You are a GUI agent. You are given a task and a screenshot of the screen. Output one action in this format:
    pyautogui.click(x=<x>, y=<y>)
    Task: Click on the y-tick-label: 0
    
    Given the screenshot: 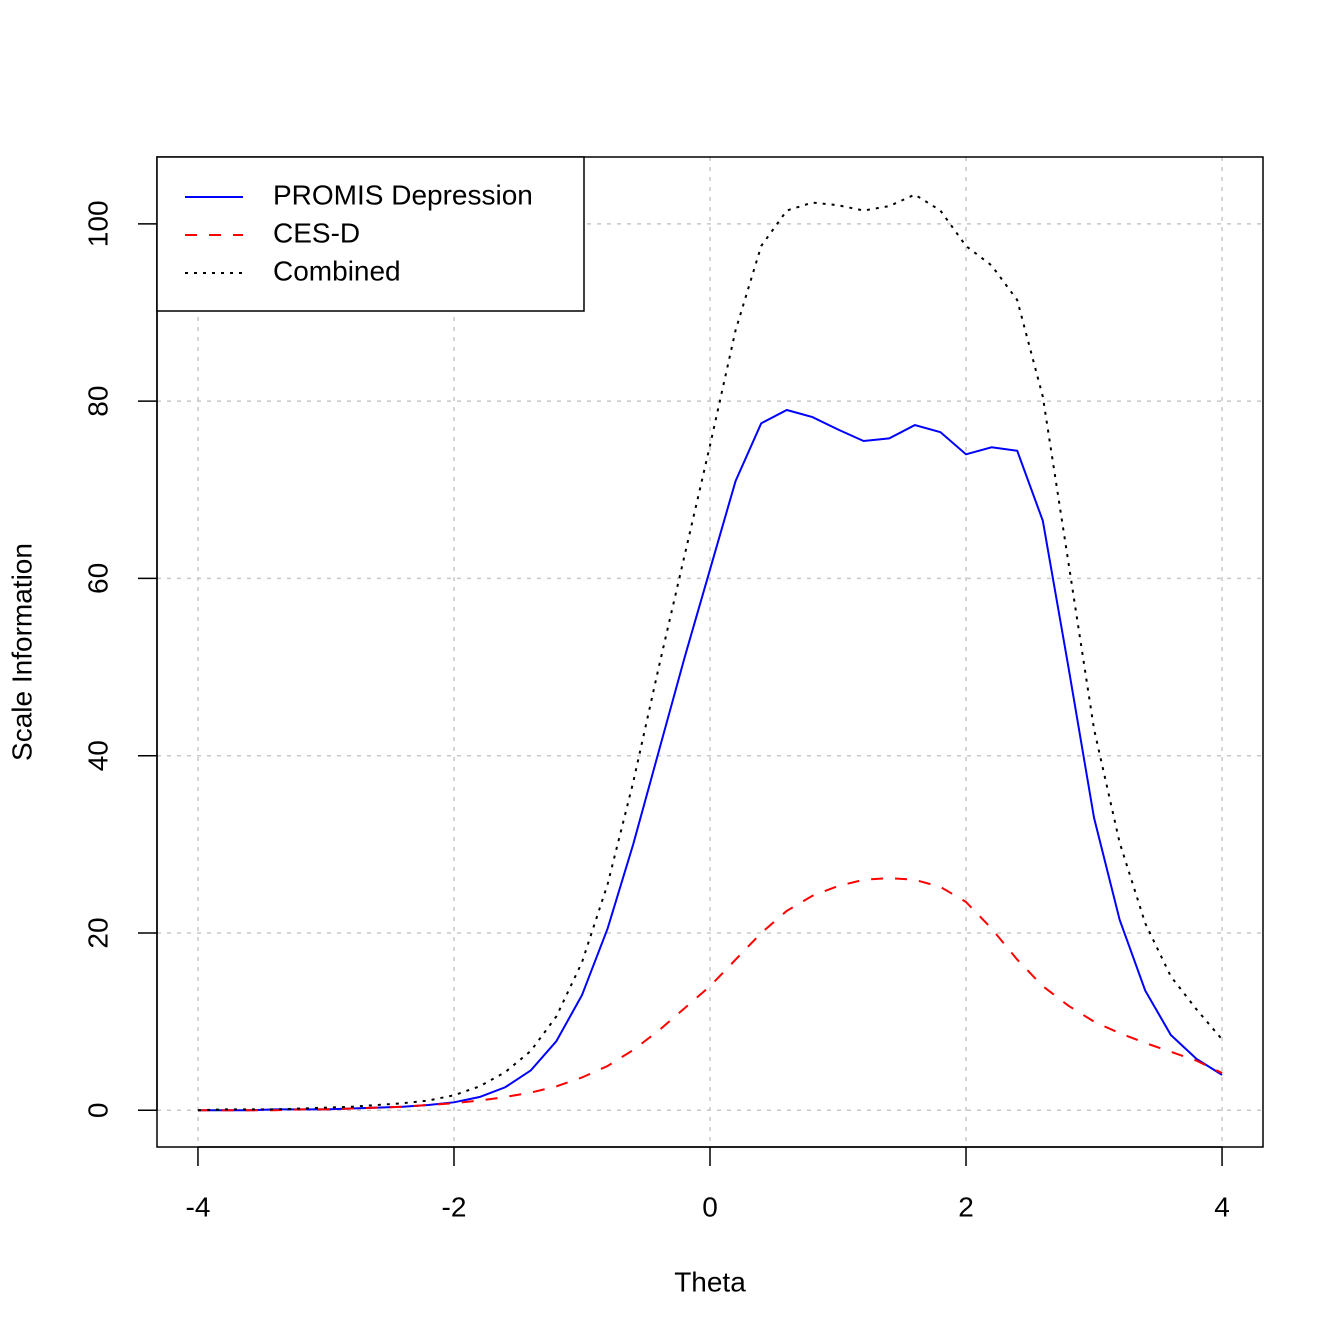 What is the action you would take?
    pyautogui.click(x=97, y=1111)
    